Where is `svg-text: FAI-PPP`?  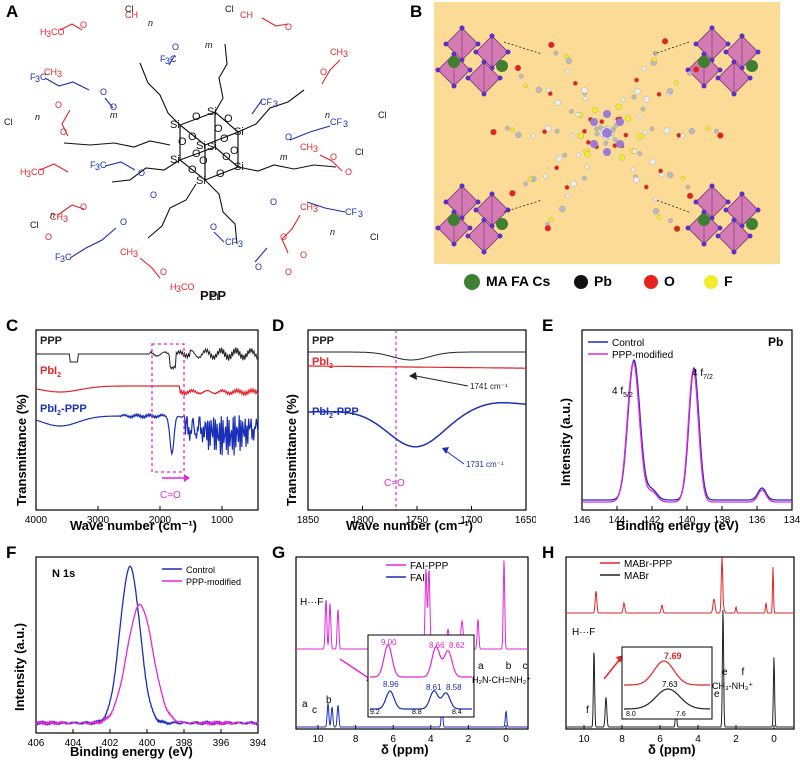
svg-text: FAI-PPP is located at coordinates (429, 566).